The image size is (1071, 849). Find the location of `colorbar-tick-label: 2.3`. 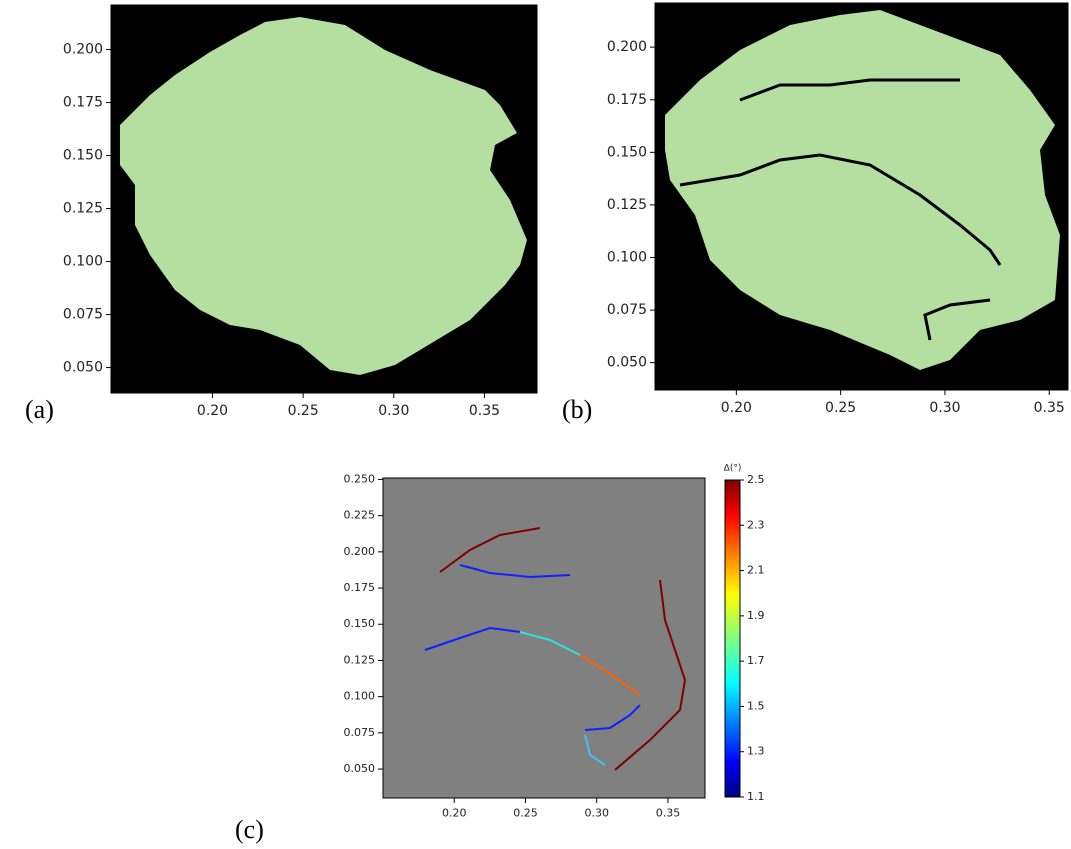

colorbar-tick-label: 2.3 is located at coordinates (756, 524).